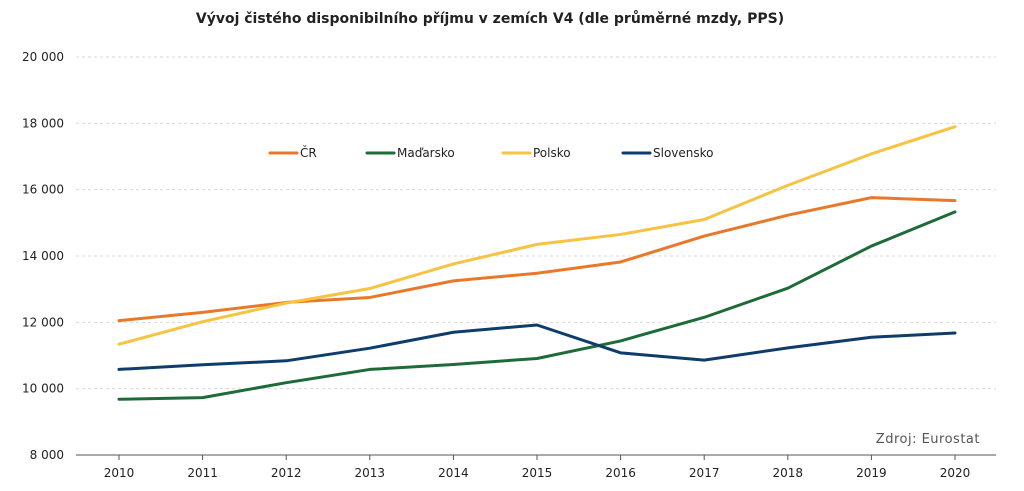 The image size is (1024, 491). Describe the element at coordinates (788, 473) in the screenshot. I see `x-tick-label: 2018` at that location.